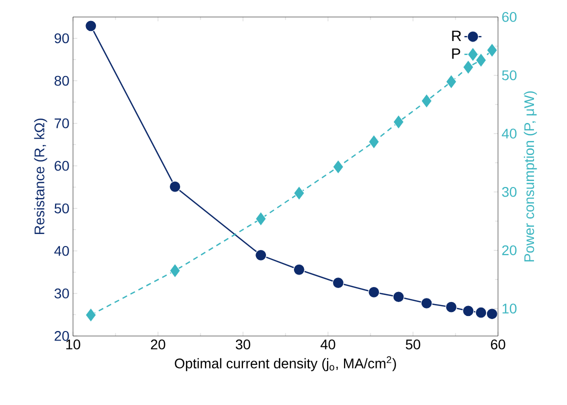 This screenshot has height=405, width=567. What do you see at coordinates (530, 176) in the screenshot?
I see `y2-axis-title: Power consumption (P, μW)` at bounding box center [530, 176].